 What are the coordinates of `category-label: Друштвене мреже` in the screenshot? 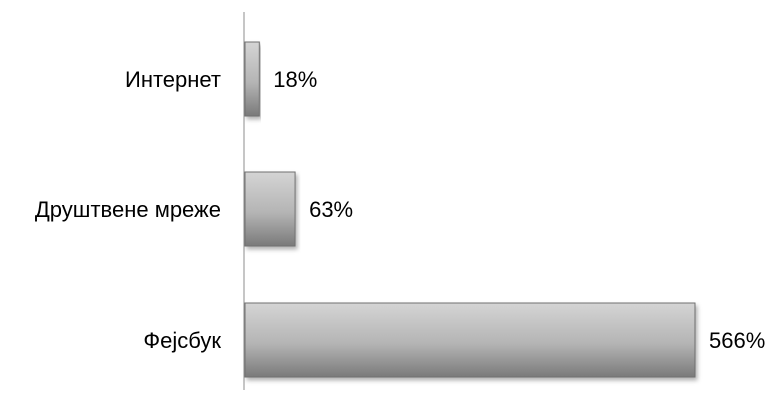 It's located at (128, 209).